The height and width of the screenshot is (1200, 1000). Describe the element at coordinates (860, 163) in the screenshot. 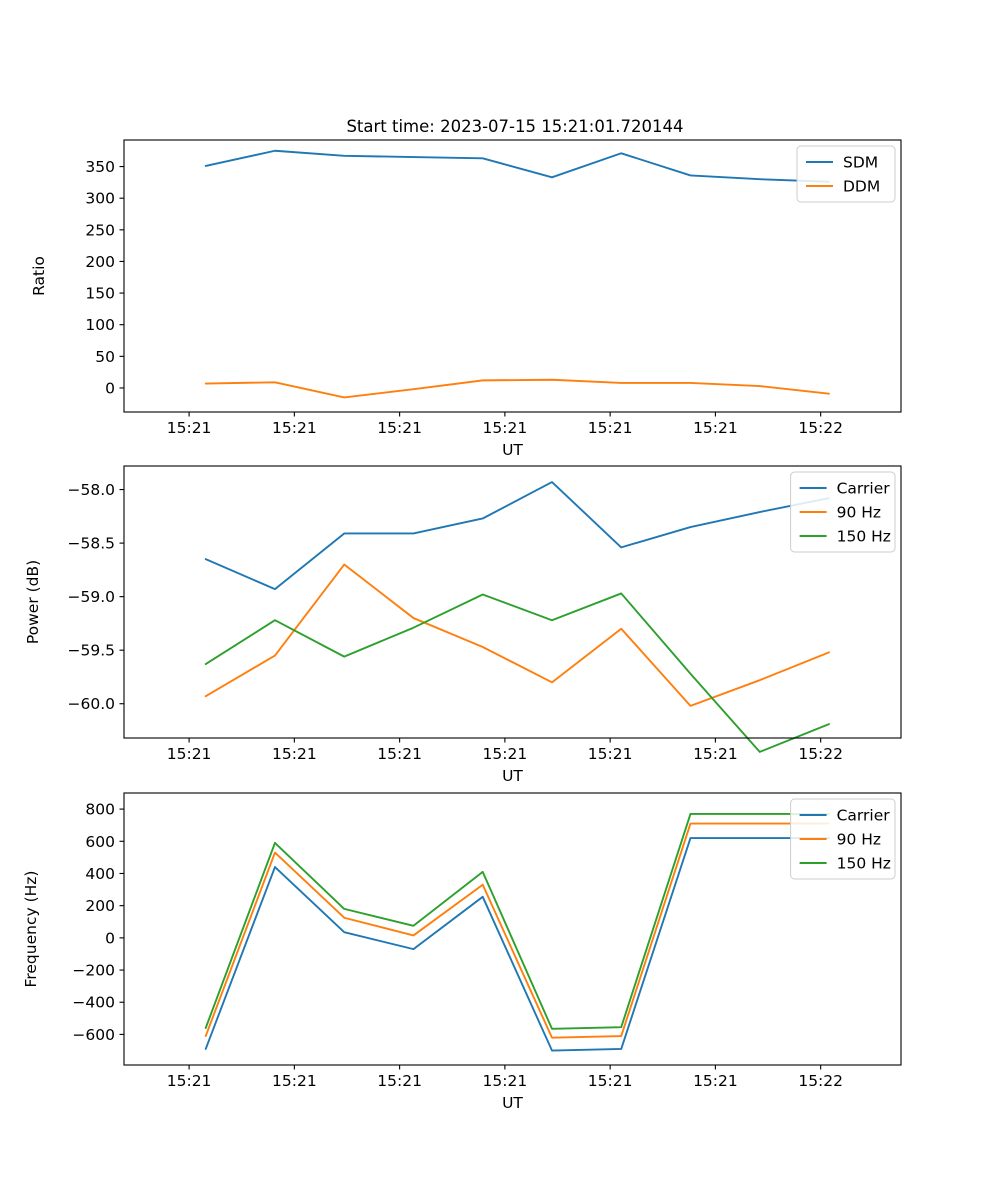

I see `legend-label-sdm: SDM` at that location.